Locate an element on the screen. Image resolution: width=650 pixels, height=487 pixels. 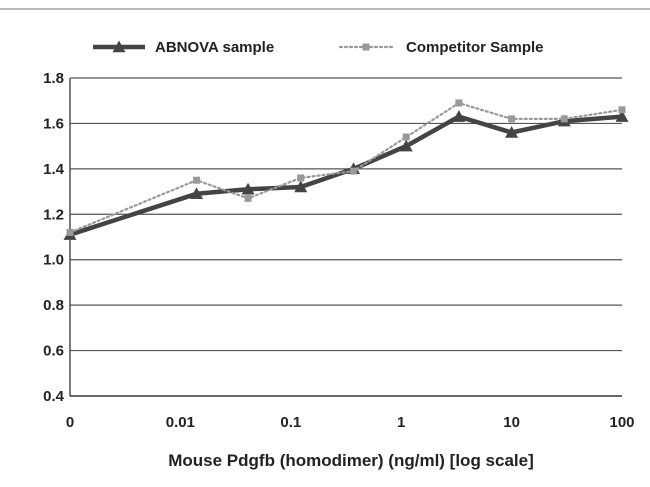
y-tick-label: 1.0 is located at coordinates (53, 260).